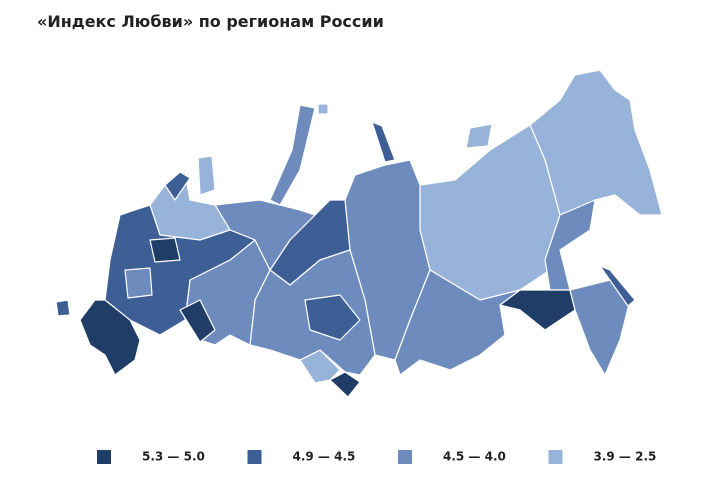 This screenshot has width=714, height=494. What do you see at coordinates (173, 457) in the screenshot?
I see `legend-label: 5.3 — 5.0` at bounding box center [173, 457].